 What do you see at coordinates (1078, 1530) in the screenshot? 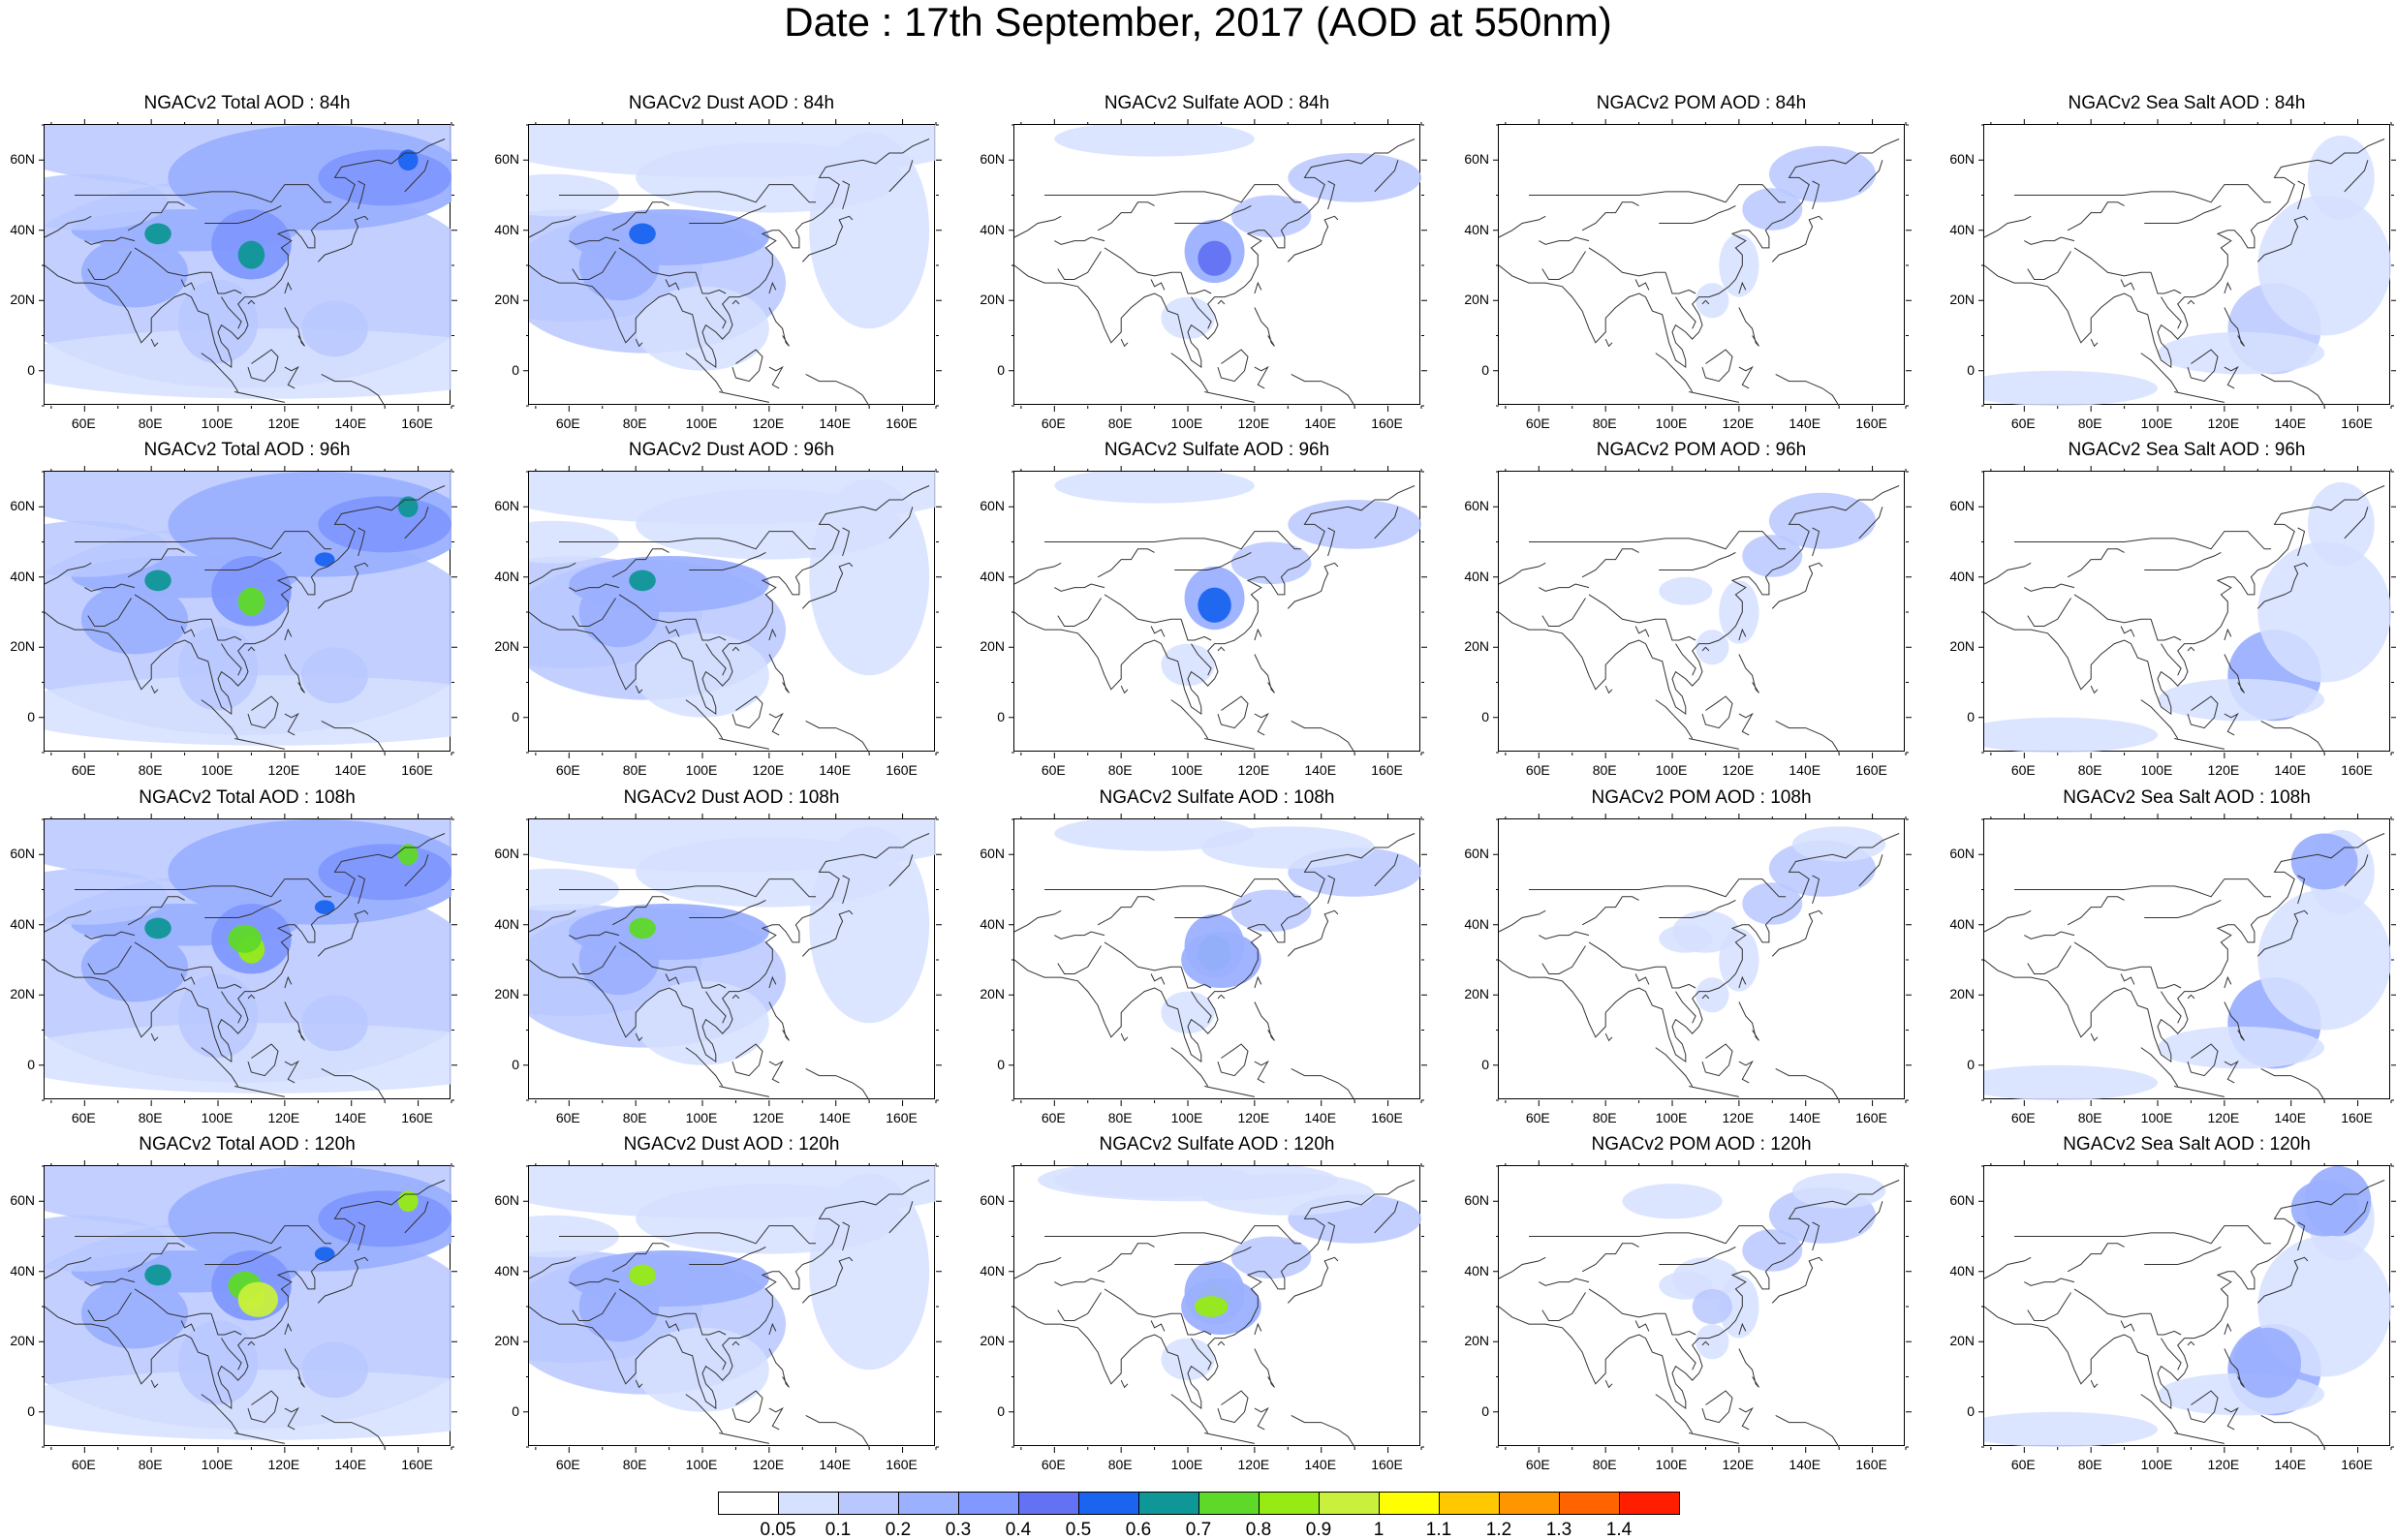
I see `colorbar-label: 0.5` at bounding box center [1078, 1530].